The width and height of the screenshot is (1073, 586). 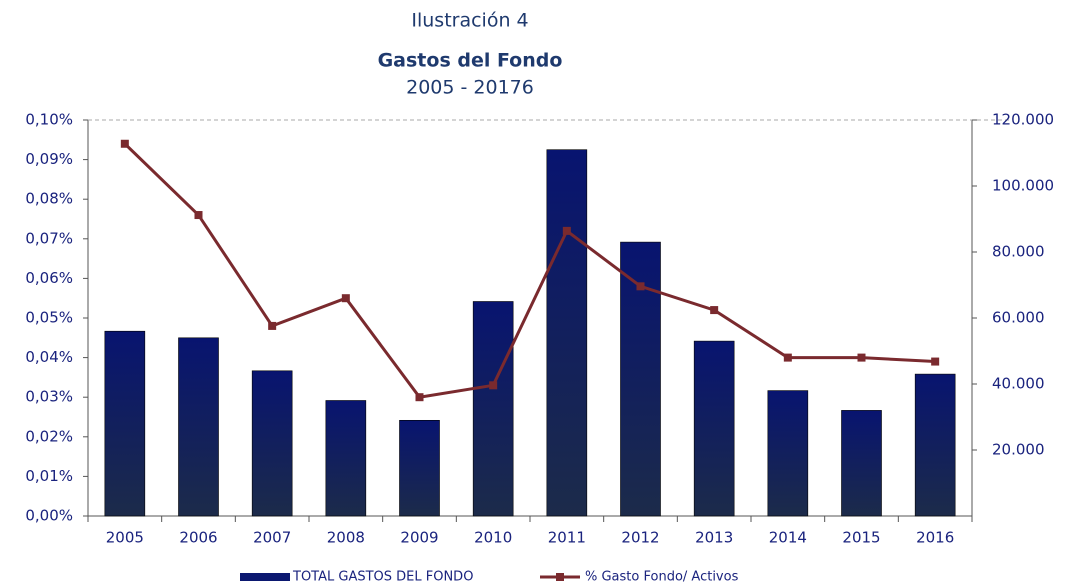 What do you see at coordinates (272, 538) in the screenshot?
I see `x-tick-label: 2007` at bounding box center [272, 538].